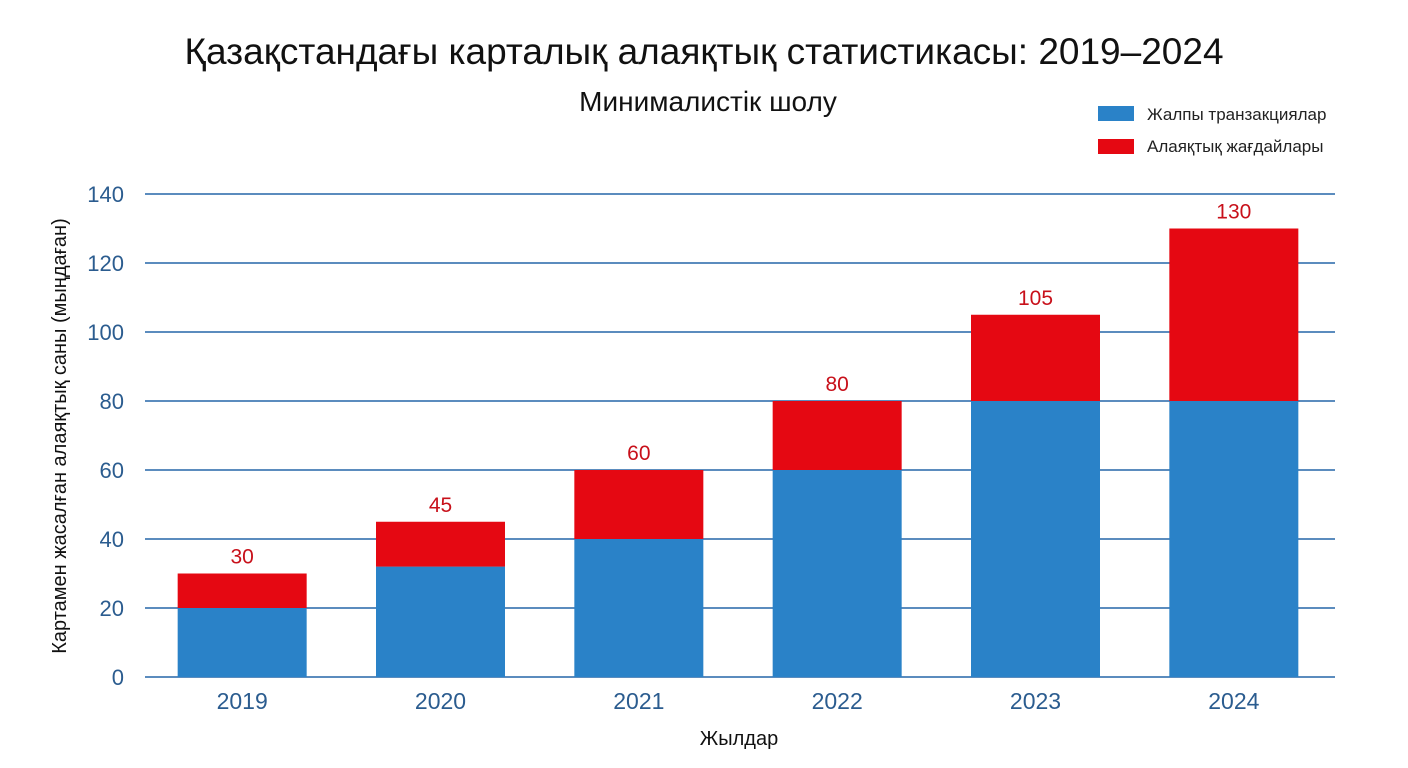 The image size is (1408, 768). I want to click on y-tick-label: 0, so click(118, 677).